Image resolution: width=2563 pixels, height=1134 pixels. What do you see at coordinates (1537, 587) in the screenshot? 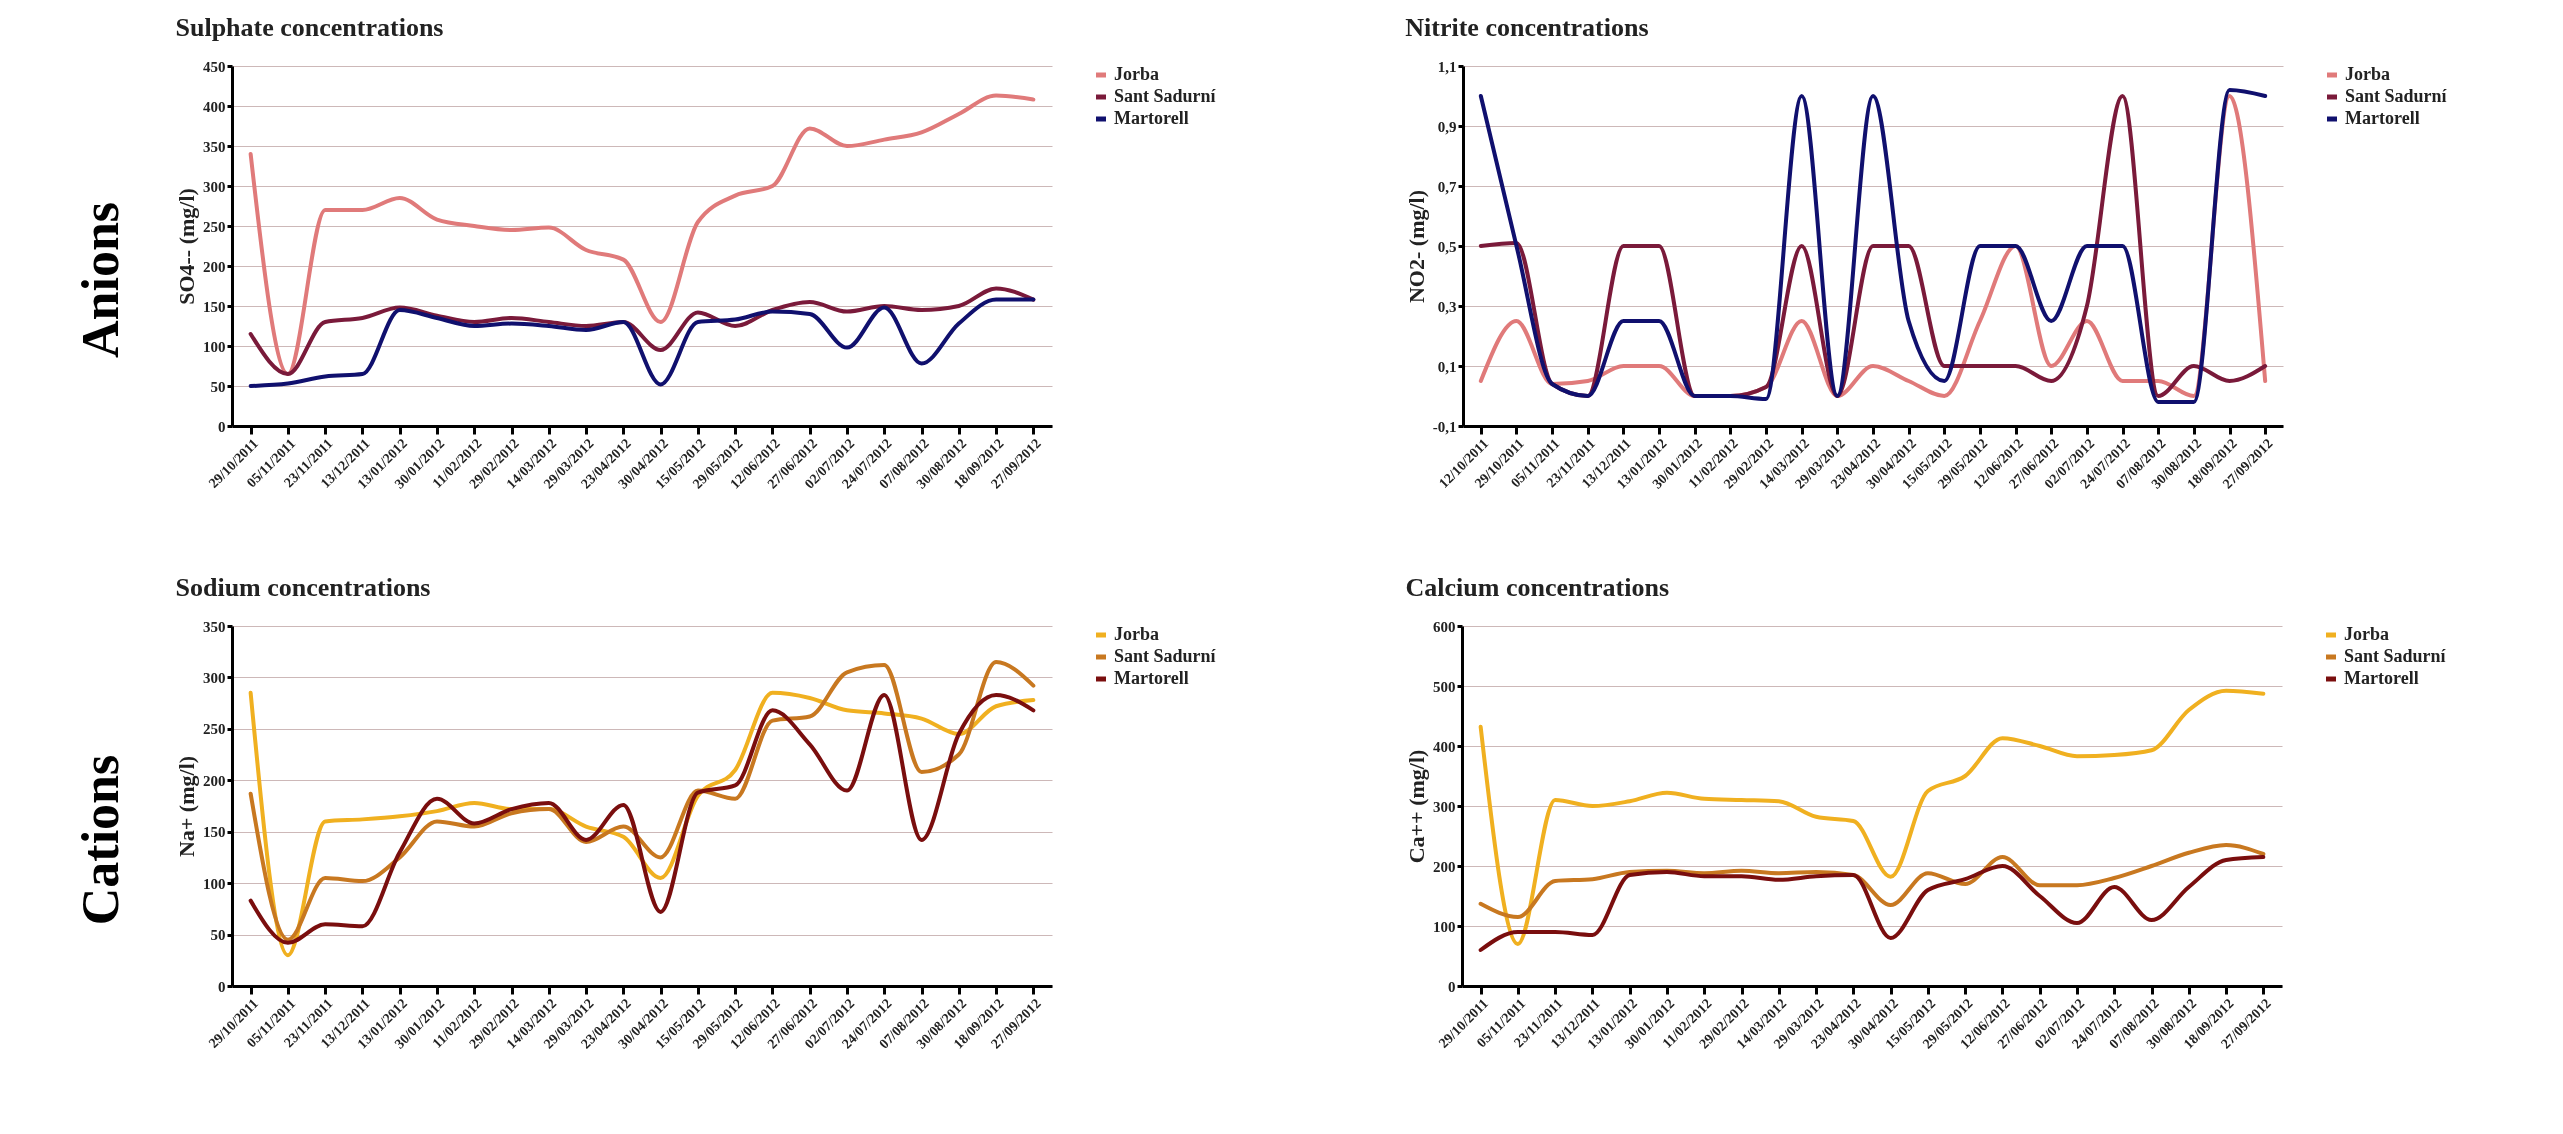
I see `chart-title: Calcium concentrations` at bounding box center [1537, 587].